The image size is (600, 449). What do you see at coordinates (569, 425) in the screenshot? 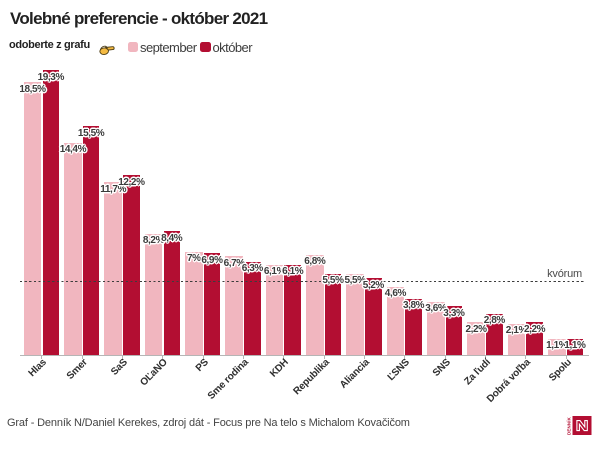
I see `svg-text: DENNÍK` at bounding box center [569, 425].